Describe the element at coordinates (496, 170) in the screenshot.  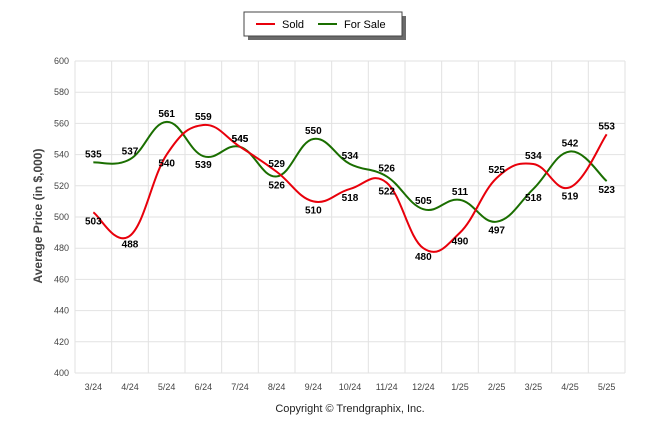
I see `data-label-sold: 525` at that location.